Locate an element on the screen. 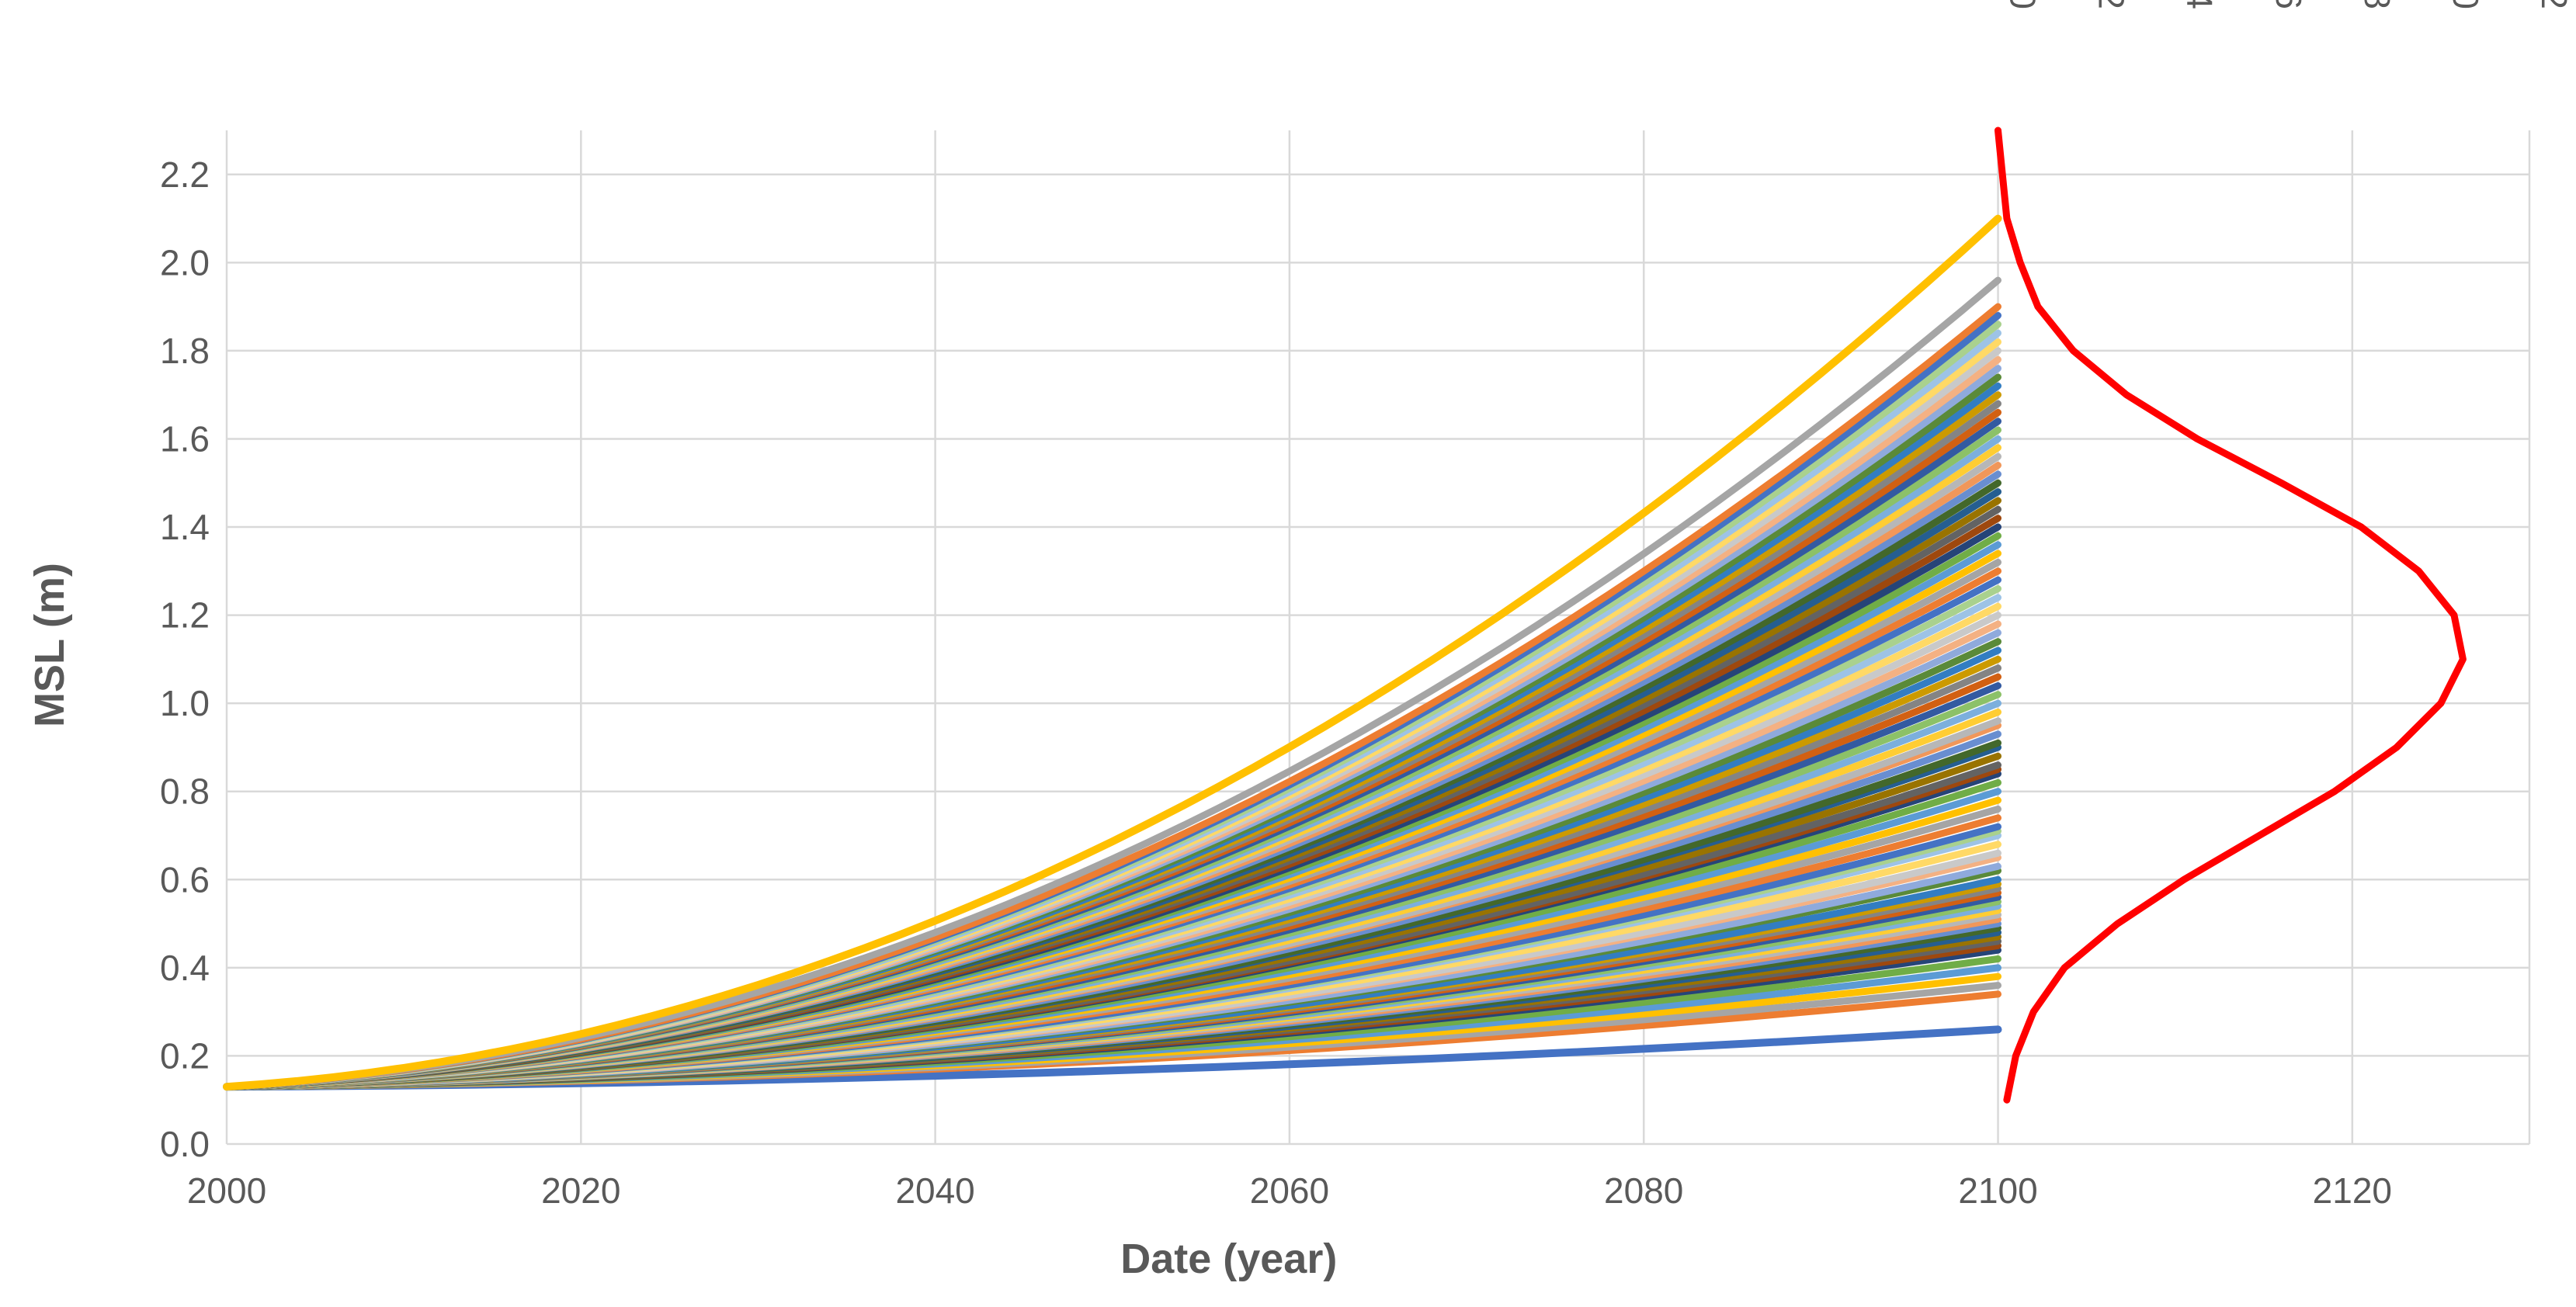 The width and height of the screenshot is (2576, 1307). density-curve is located at coordinates (2230, 615).